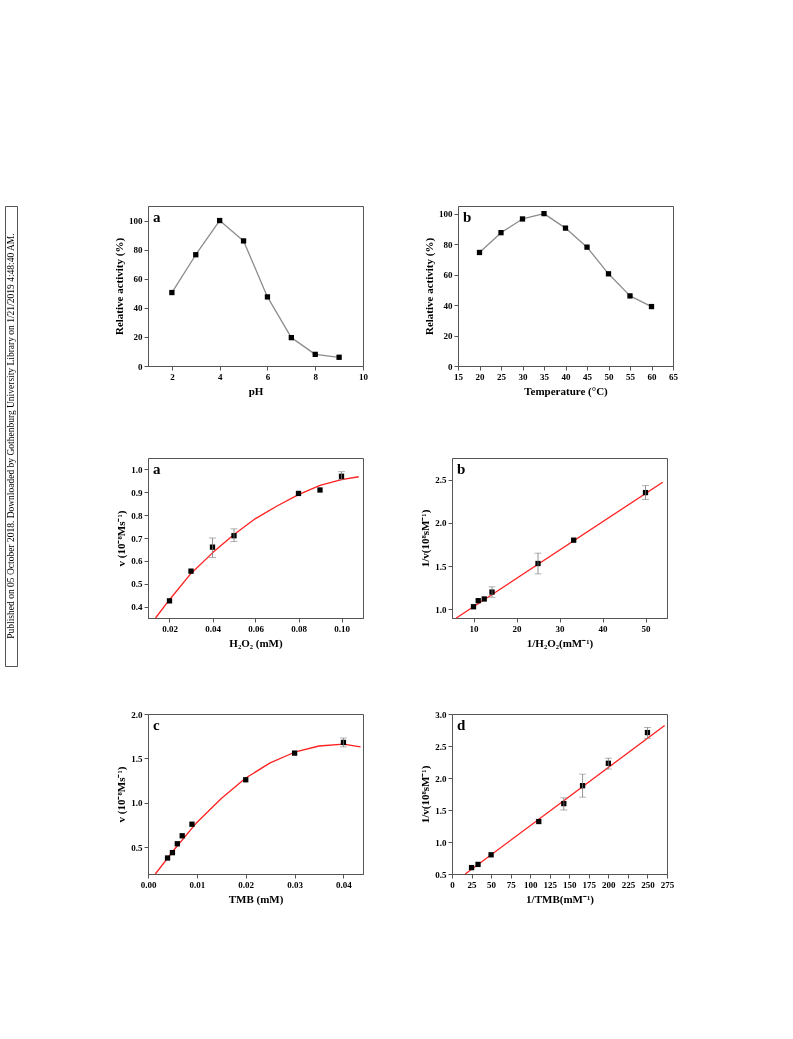 This screenshot has height=1039, width=793. Describe the element at coordinates (299, 628) in the screenshot. I see `x-tick-label: 0.08` at that location.